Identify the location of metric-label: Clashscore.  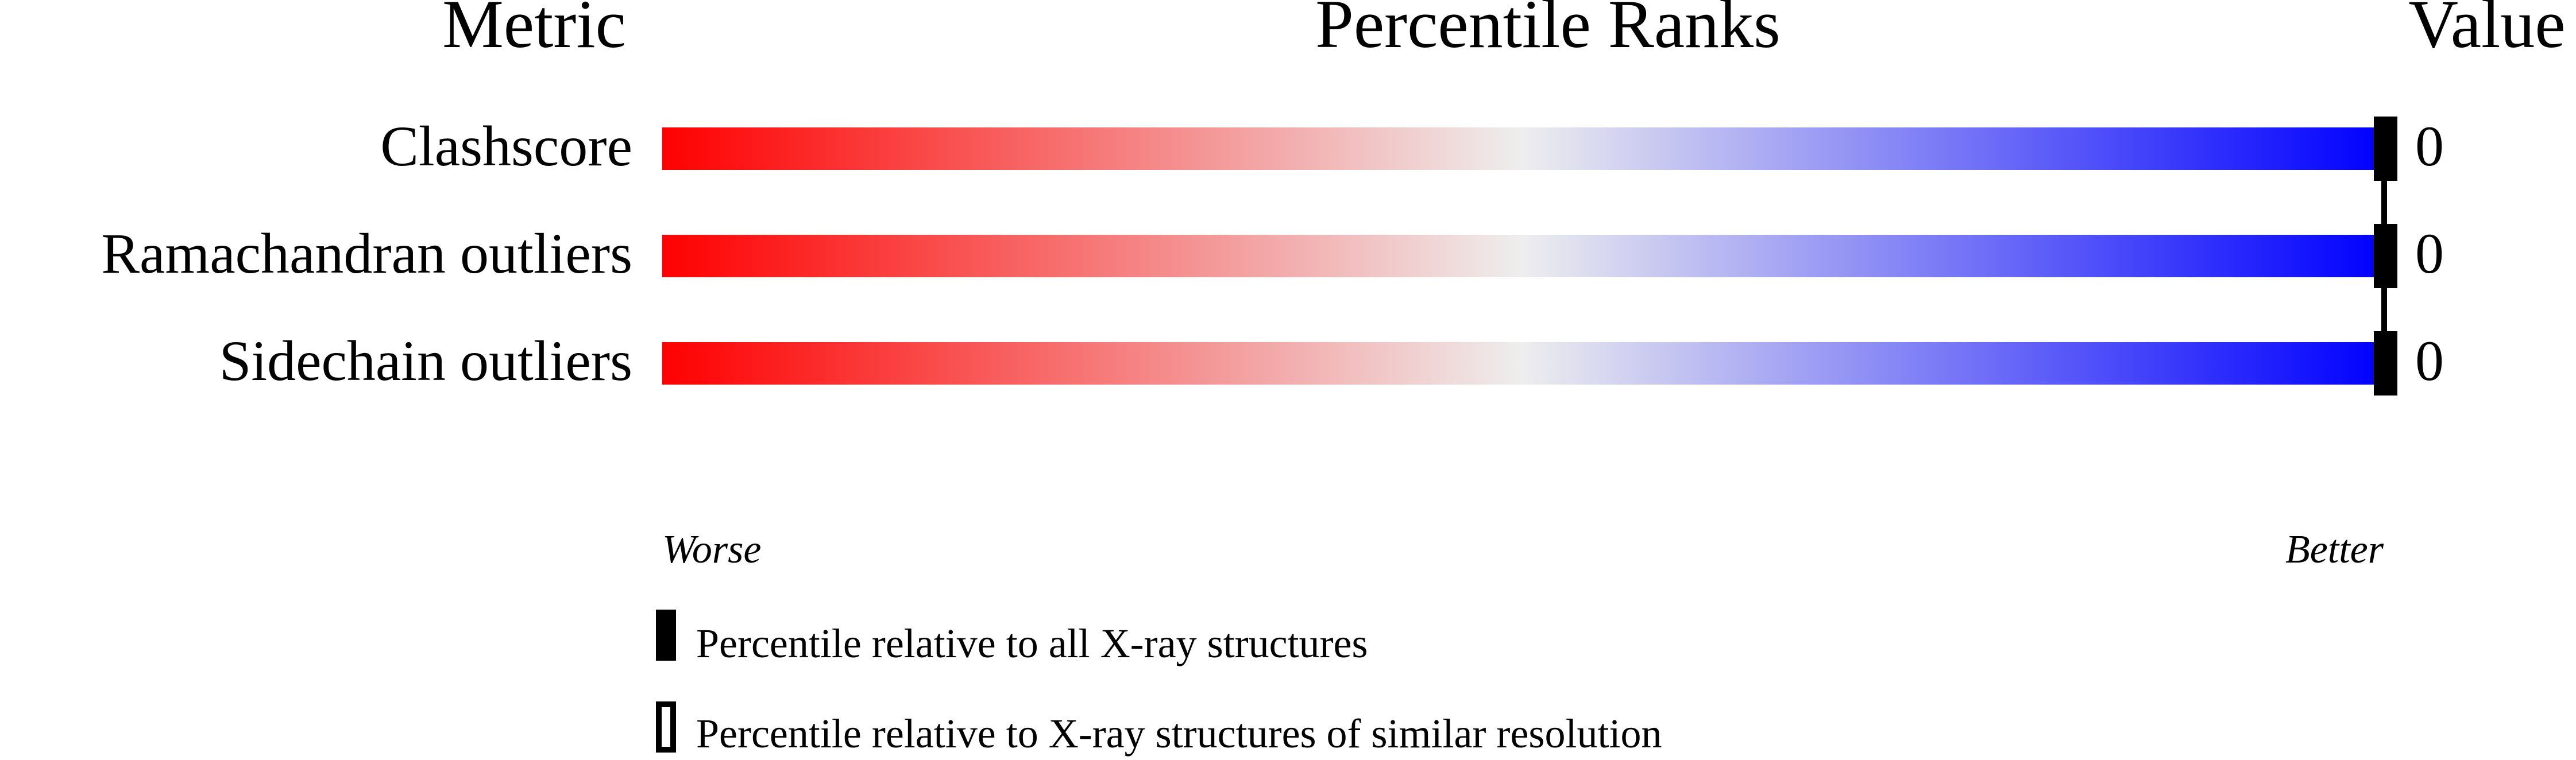
(506, 146).